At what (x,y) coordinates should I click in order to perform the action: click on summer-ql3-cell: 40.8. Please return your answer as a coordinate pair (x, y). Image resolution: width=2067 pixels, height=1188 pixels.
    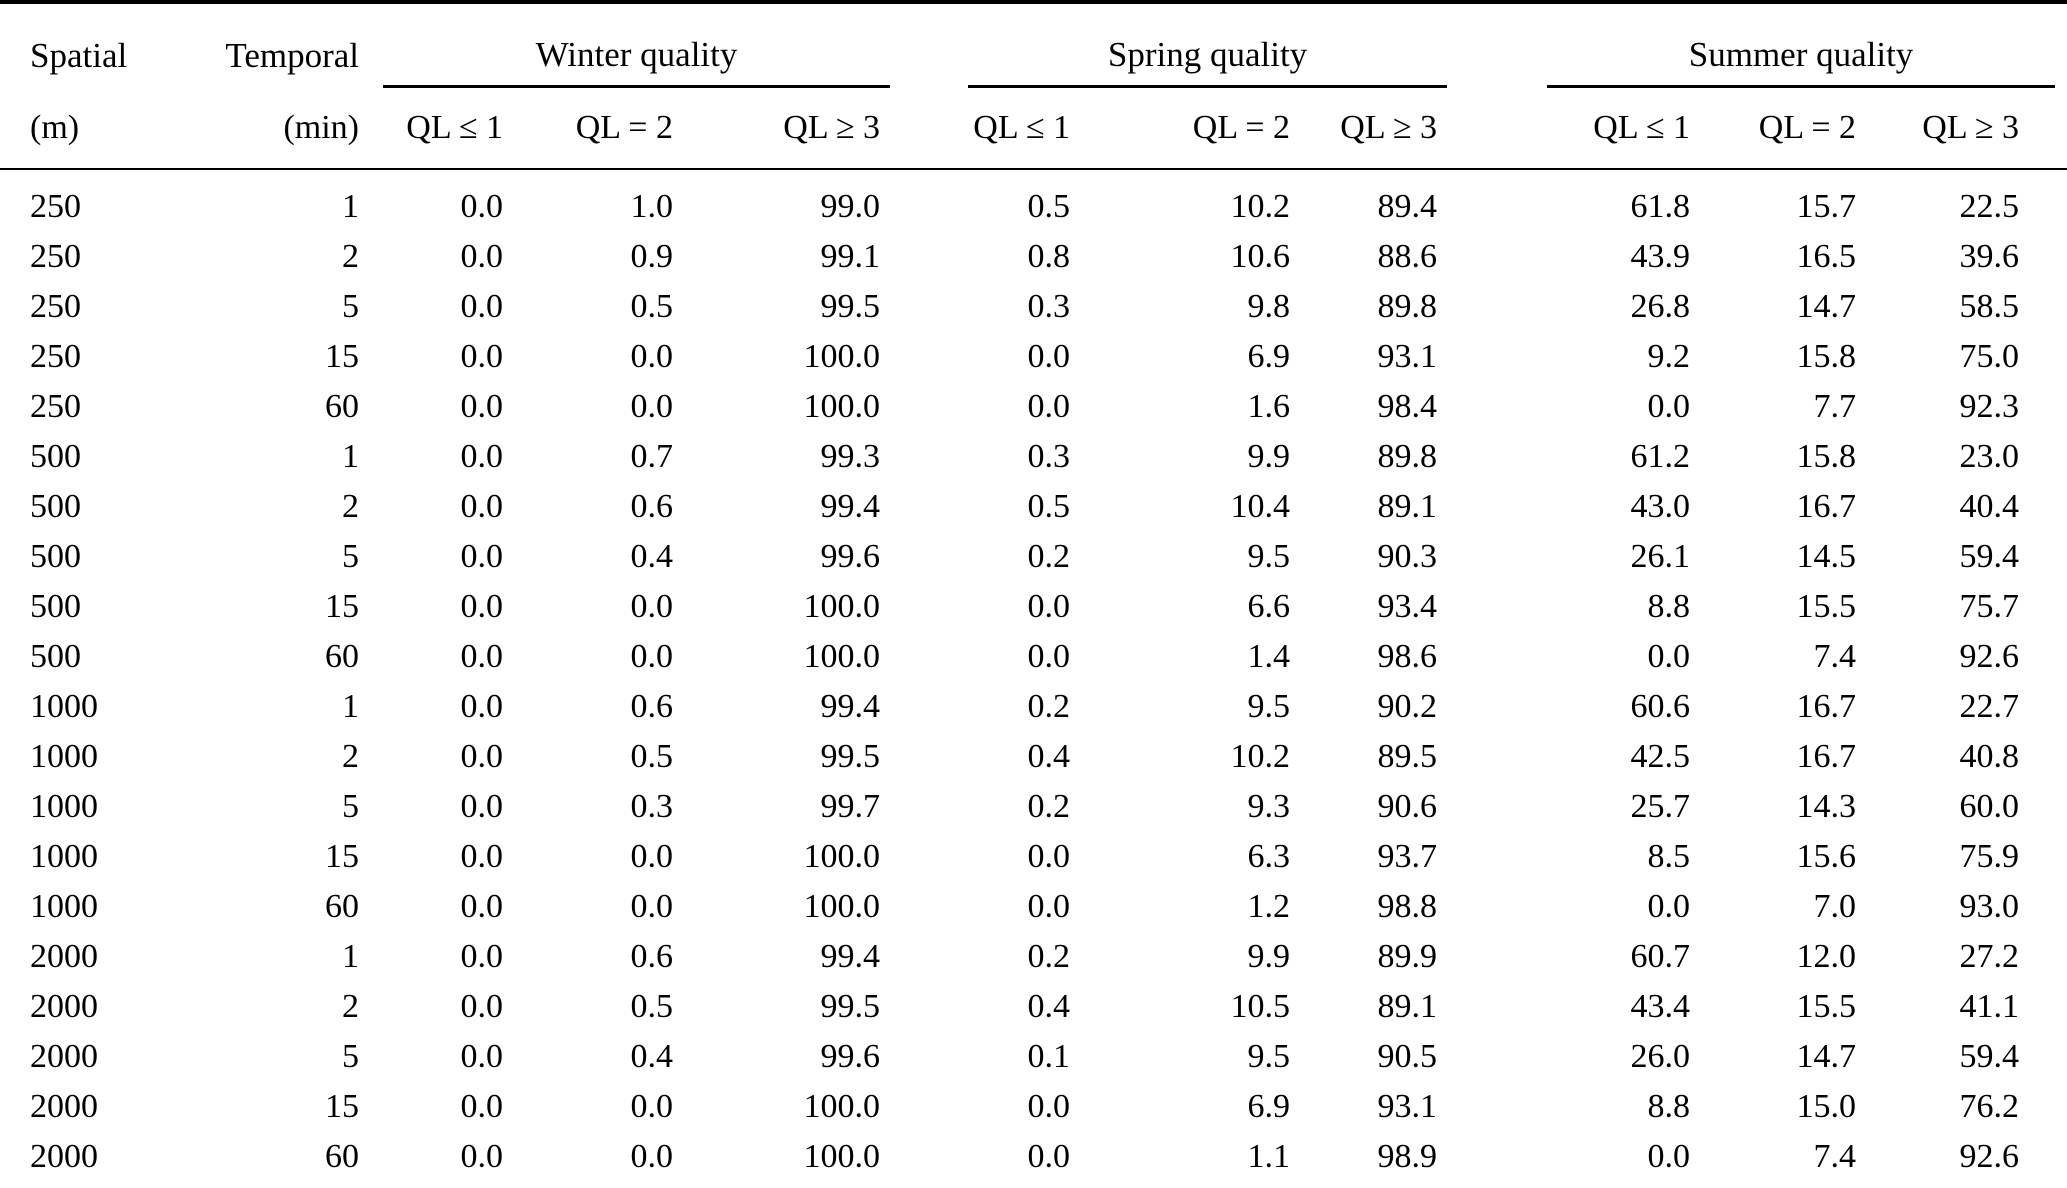
    Looking at the image, I should click on (1989, 756).